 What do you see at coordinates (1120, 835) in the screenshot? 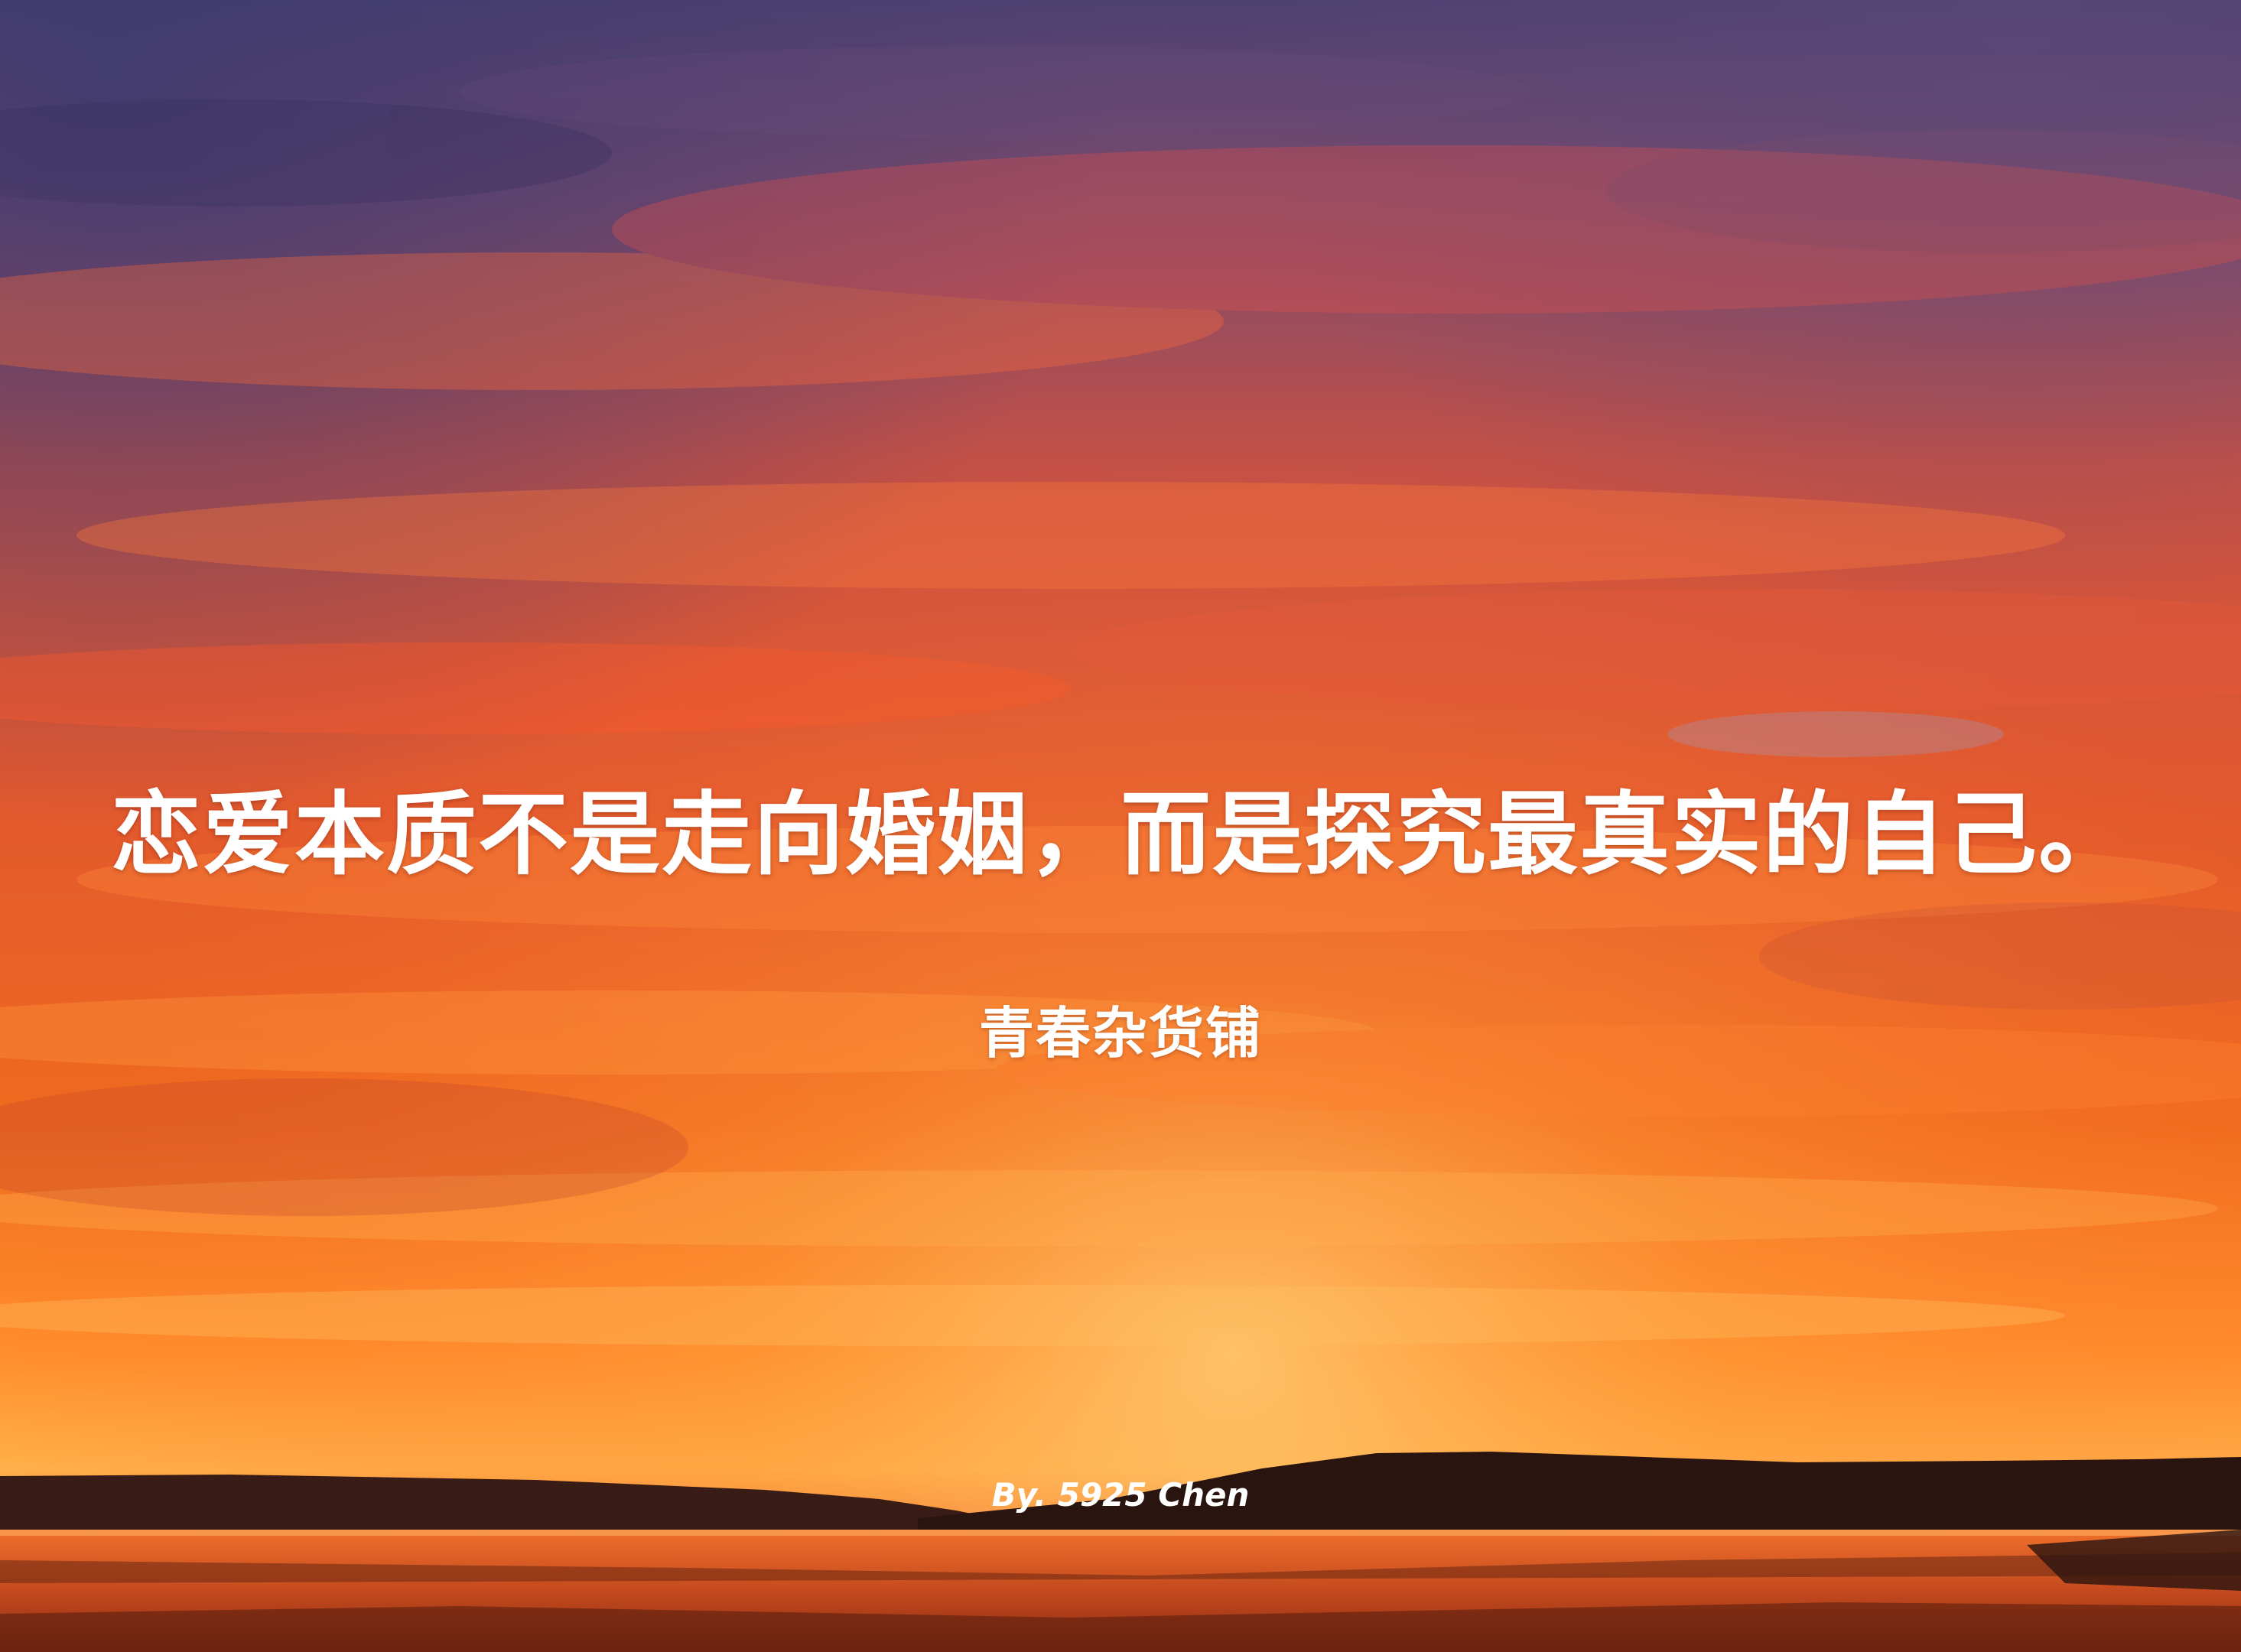
I see `quote-text: 恋爱本质不是走向婚姻，而是探究最真实的自己。` at bounding box center [1120, 835].